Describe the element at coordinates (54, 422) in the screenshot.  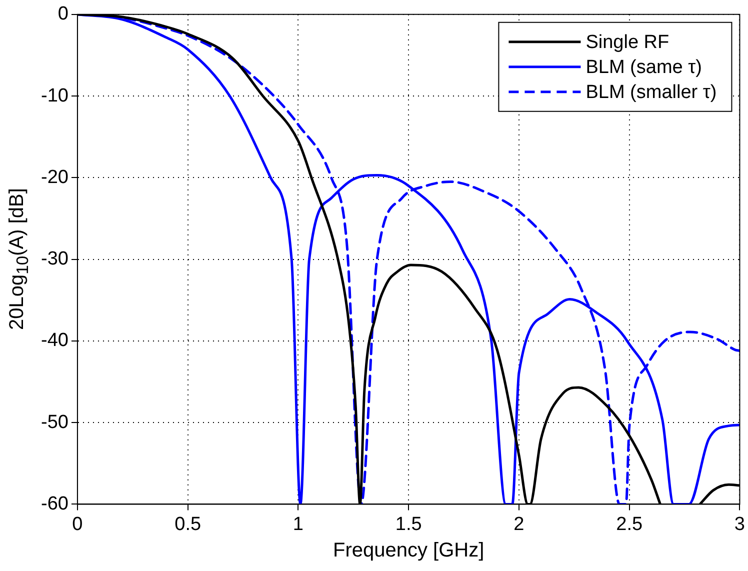
I see `y-tick-label: -50` at that location.